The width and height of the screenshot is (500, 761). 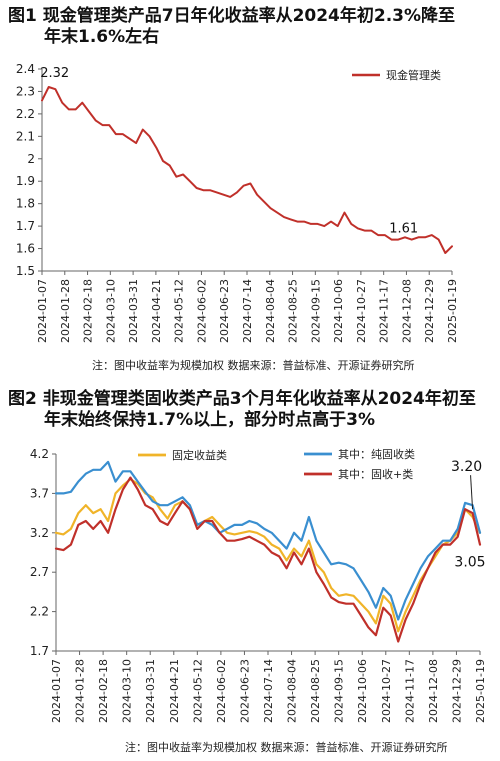 What do you see at coordinates (25, 69) in the screenshot?
I see `fig1-y-tick-label: 2.4` at bounding box center [25, 69].